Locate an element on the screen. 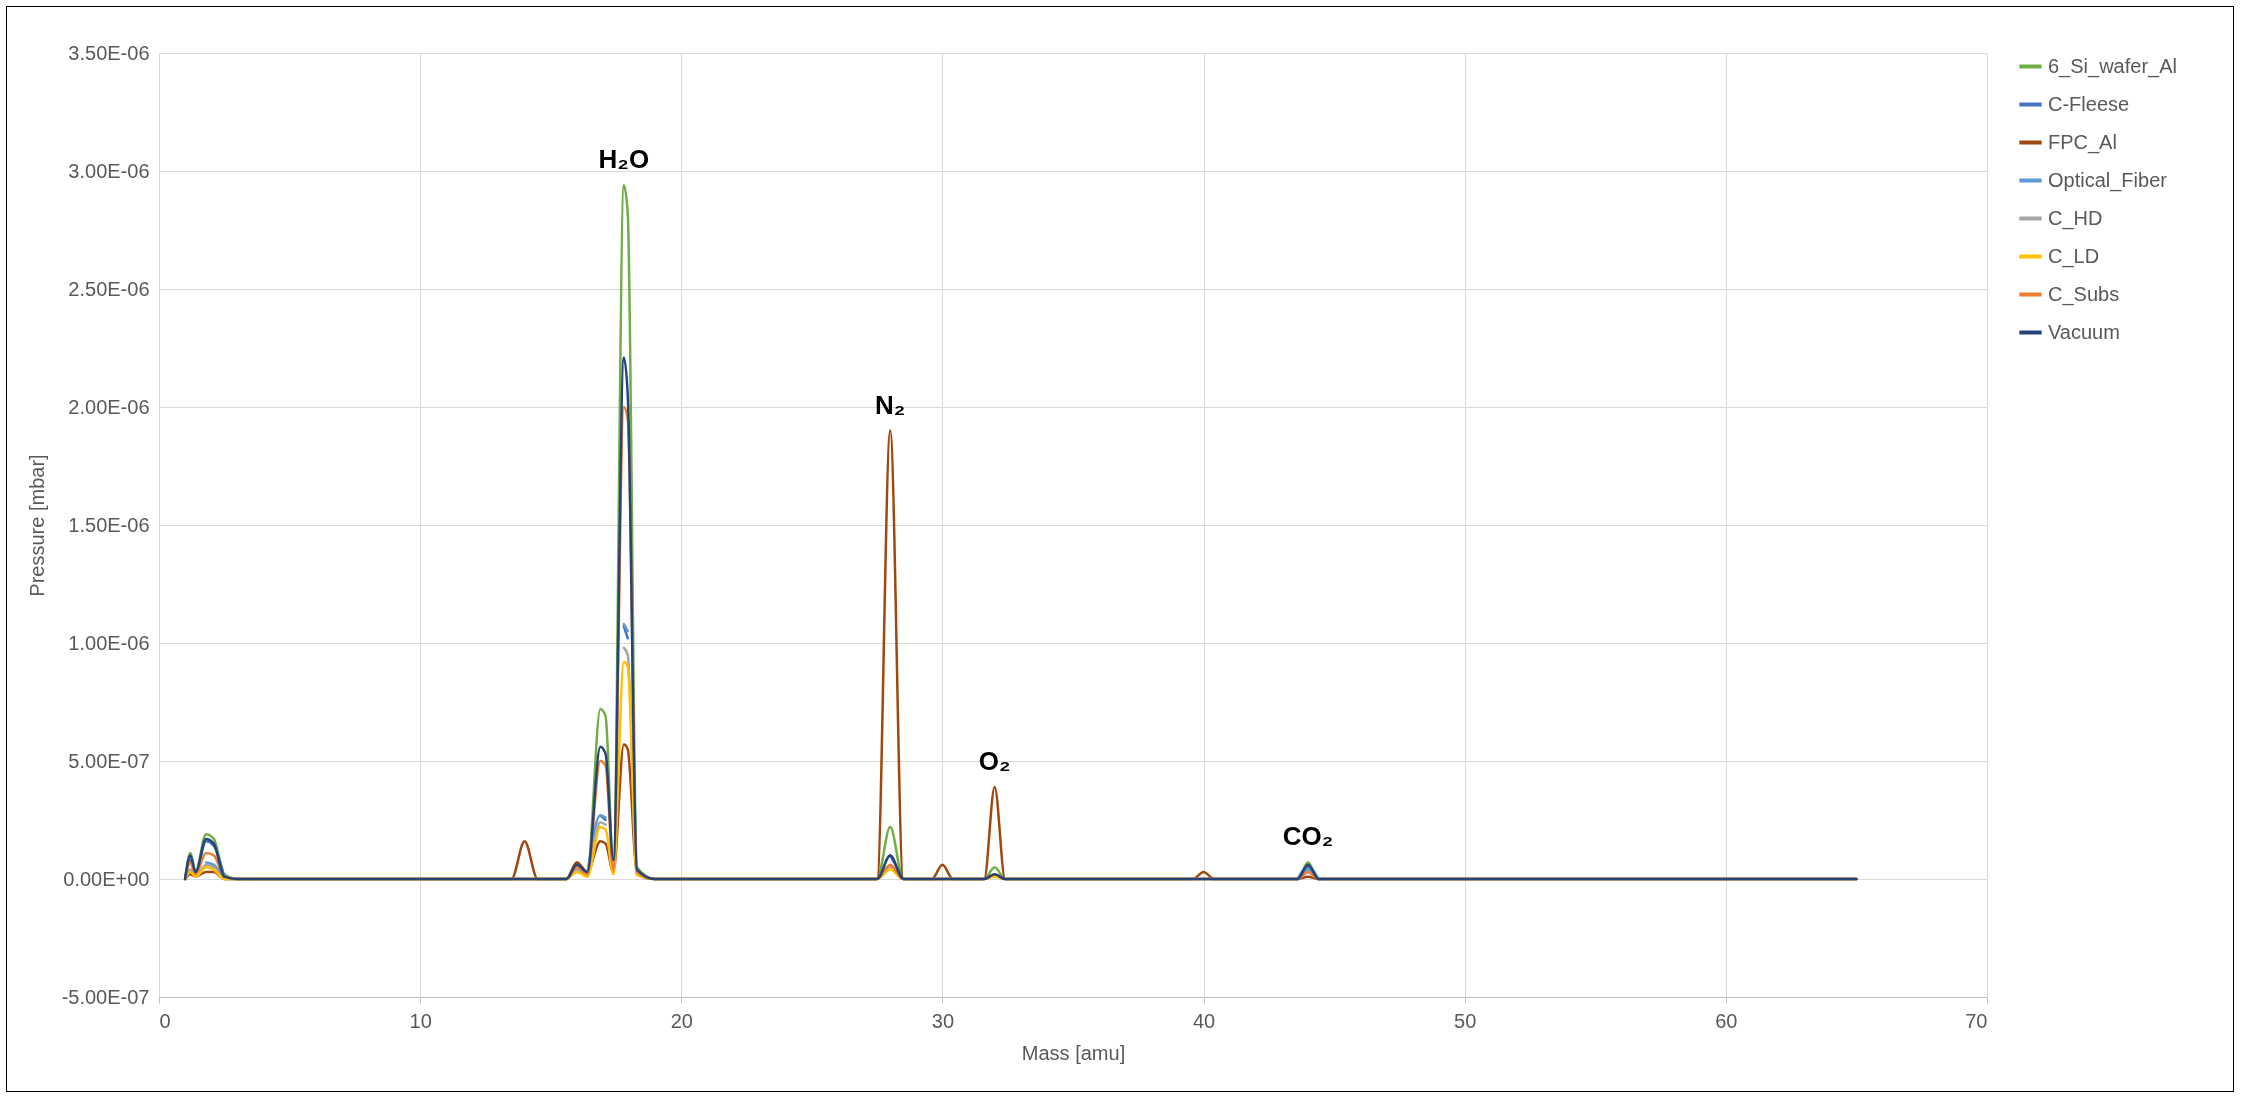 The width and height of the screenshot is (2244, 1102). x-tick-label: 30 is located at coordinates (943, 1020).